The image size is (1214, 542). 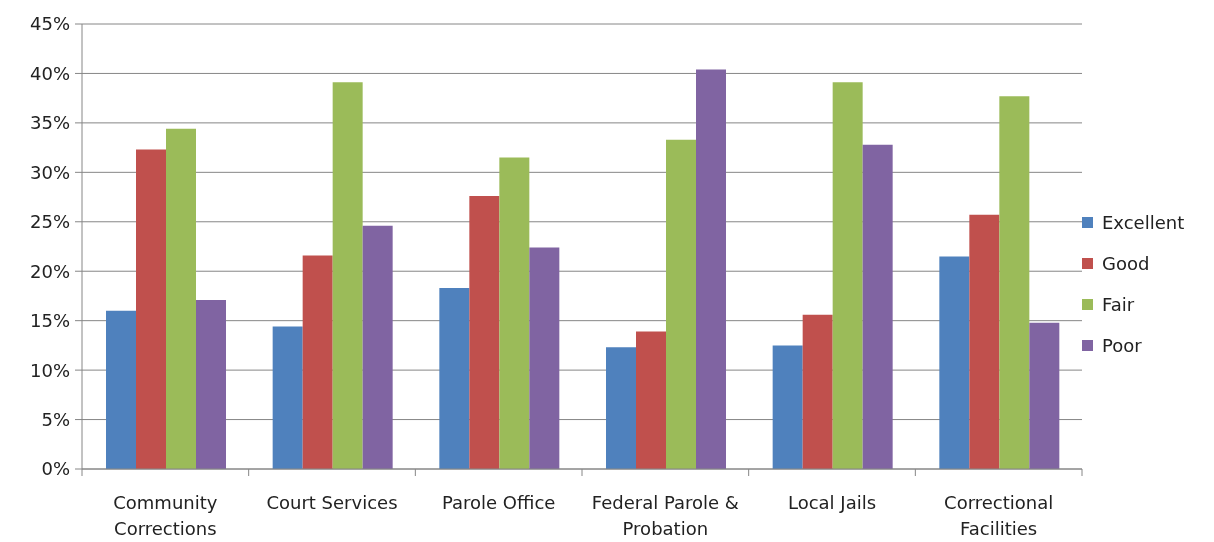 What do you see at coordinates (49, 123) in the screenshot?
I see `y-tick-label: 35%` at bounding box center [49, 123].